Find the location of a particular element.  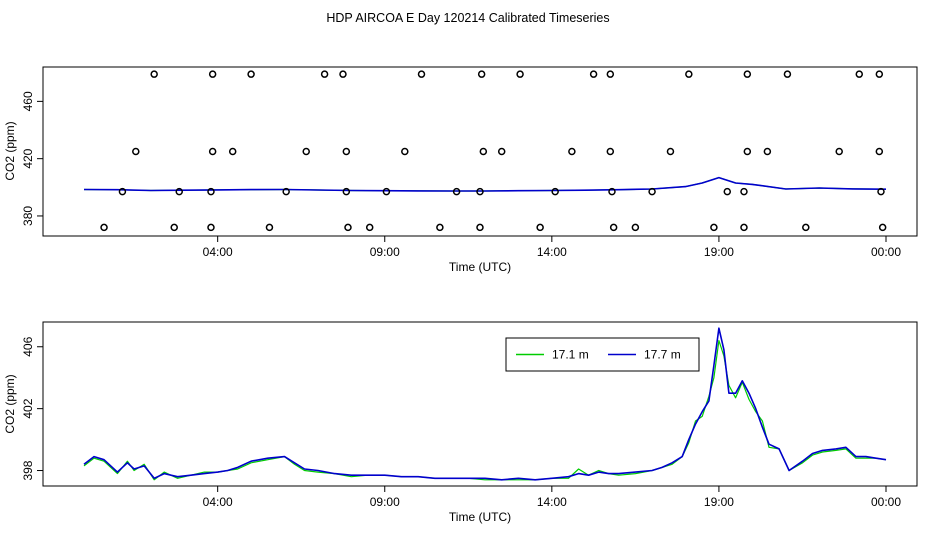

y-tick-label: 380 is located at coordinates (28, 216).